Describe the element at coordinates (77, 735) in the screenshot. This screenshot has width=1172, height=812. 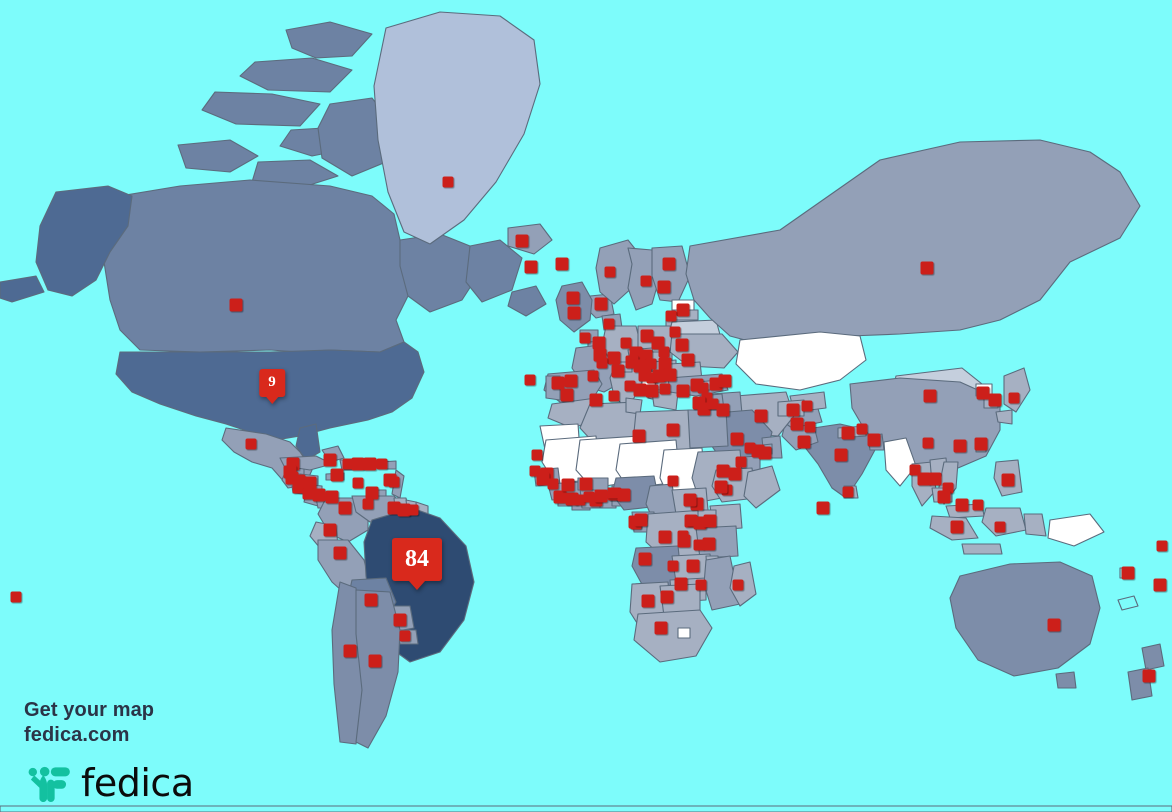
I see `cta-line-2: fedica.com` at that location.